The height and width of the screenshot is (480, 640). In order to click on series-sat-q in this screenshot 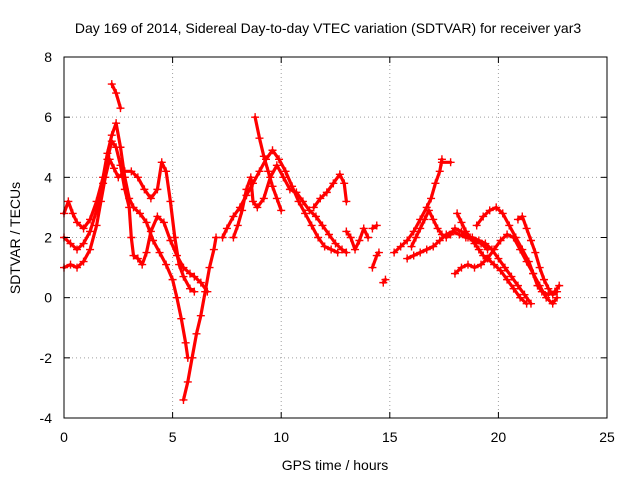, I will do `click(446, 162)`.